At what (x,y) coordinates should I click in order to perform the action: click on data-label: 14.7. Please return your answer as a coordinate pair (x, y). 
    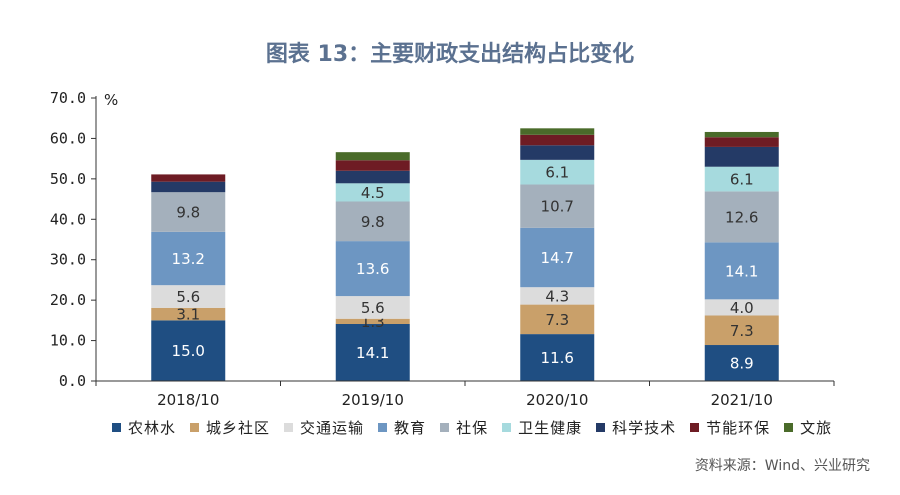
    Looking at the image, I should click on (557, 258).